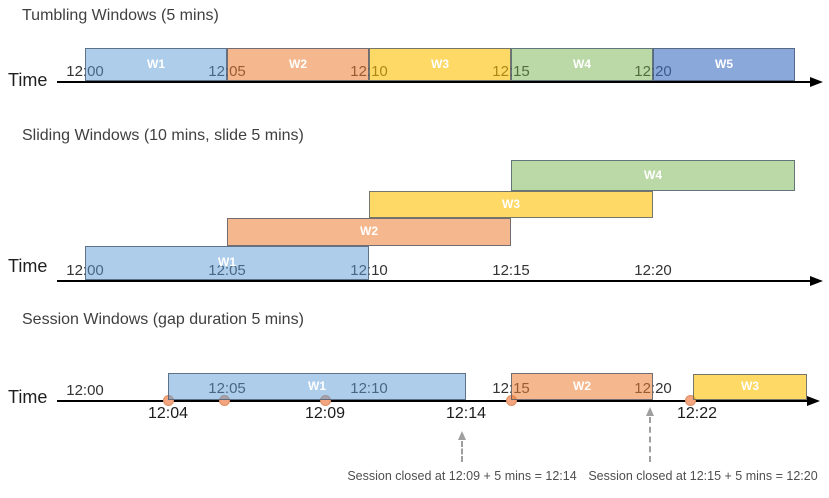 The image size is (829, 498). What do you see at coordinates (433, 82) in the screenshot?
I see `tumbling-axis-line` at bounding box center [433, 82].